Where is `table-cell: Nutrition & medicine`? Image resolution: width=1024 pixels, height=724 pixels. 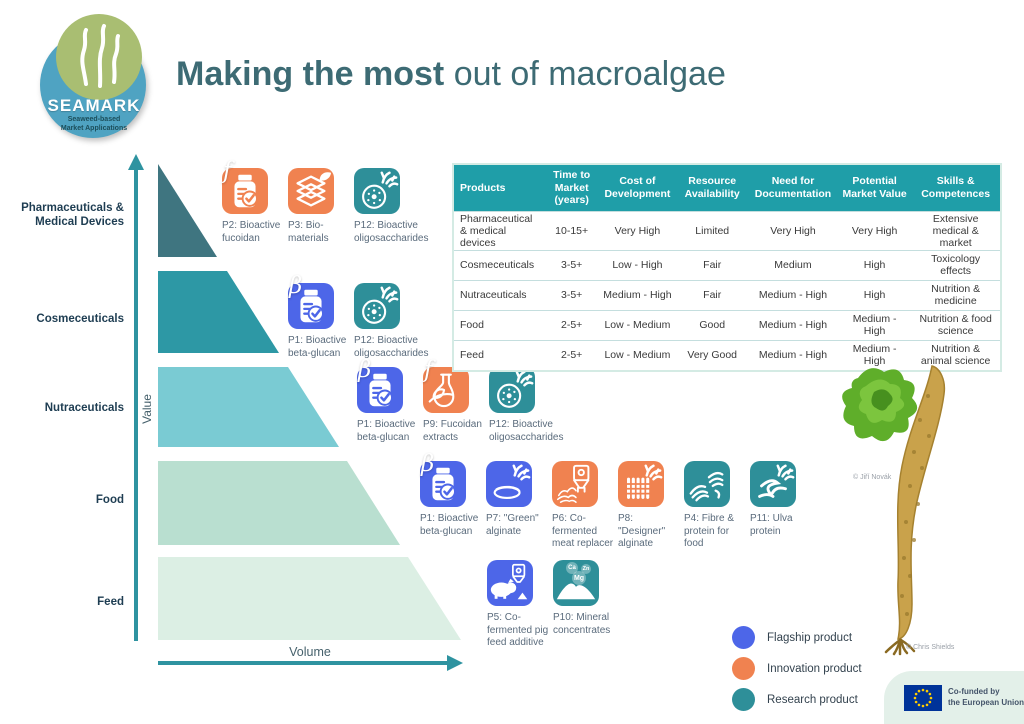
table-cell: Nutrition & medicine is located at coordinates (956, 295).